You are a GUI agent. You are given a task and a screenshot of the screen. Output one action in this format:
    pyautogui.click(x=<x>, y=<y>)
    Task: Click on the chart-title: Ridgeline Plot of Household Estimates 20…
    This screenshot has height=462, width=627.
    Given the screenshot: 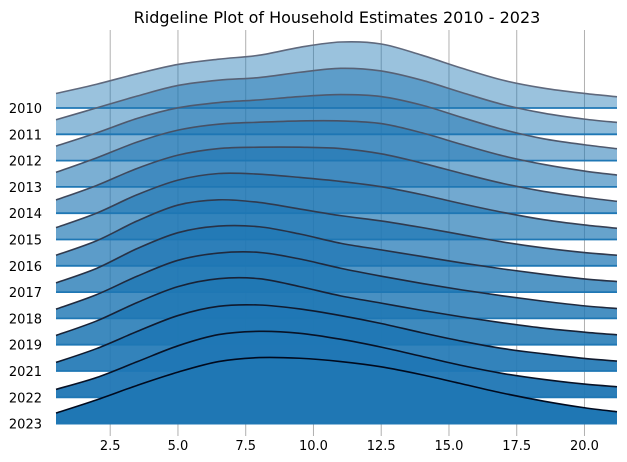 What is the action you would take?
    pyautogui.click(x=337, y=17)
    